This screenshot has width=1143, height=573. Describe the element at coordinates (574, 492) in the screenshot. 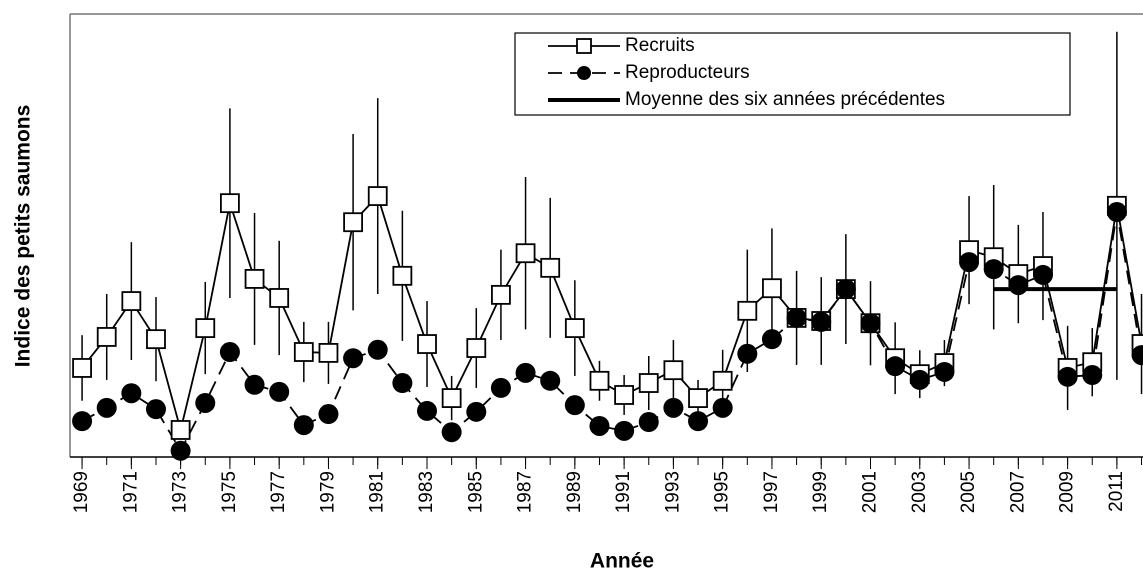

I see `x-tick-label: 1989` at that location.